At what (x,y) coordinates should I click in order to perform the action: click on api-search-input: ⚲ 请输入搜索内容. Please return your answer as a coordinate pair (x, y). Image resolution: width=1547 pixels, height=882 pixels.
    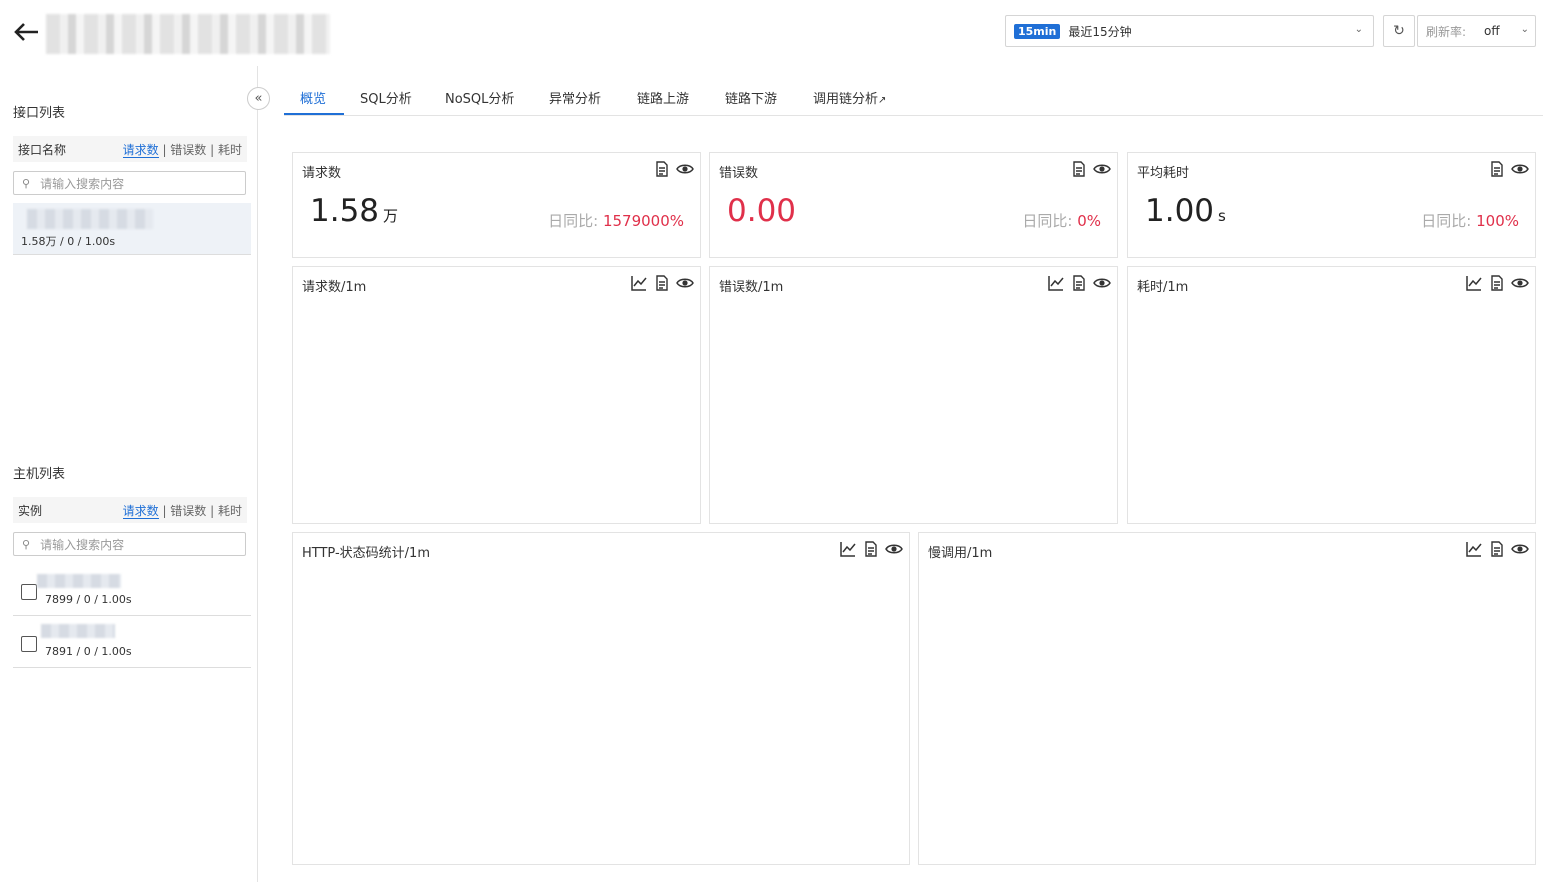
    Looking at the image, I should click on (129, 183).